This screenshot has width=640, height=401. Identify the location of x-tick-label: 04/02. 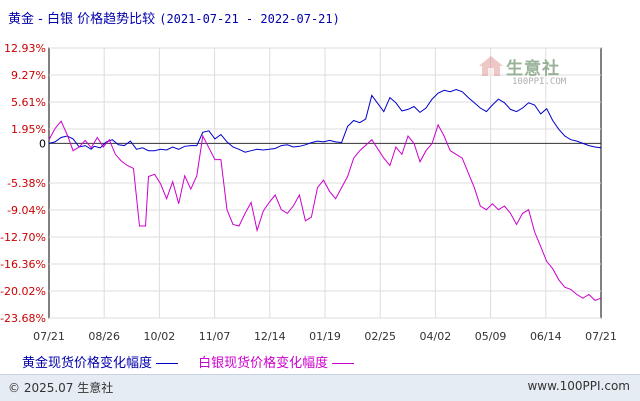
(436, 336).